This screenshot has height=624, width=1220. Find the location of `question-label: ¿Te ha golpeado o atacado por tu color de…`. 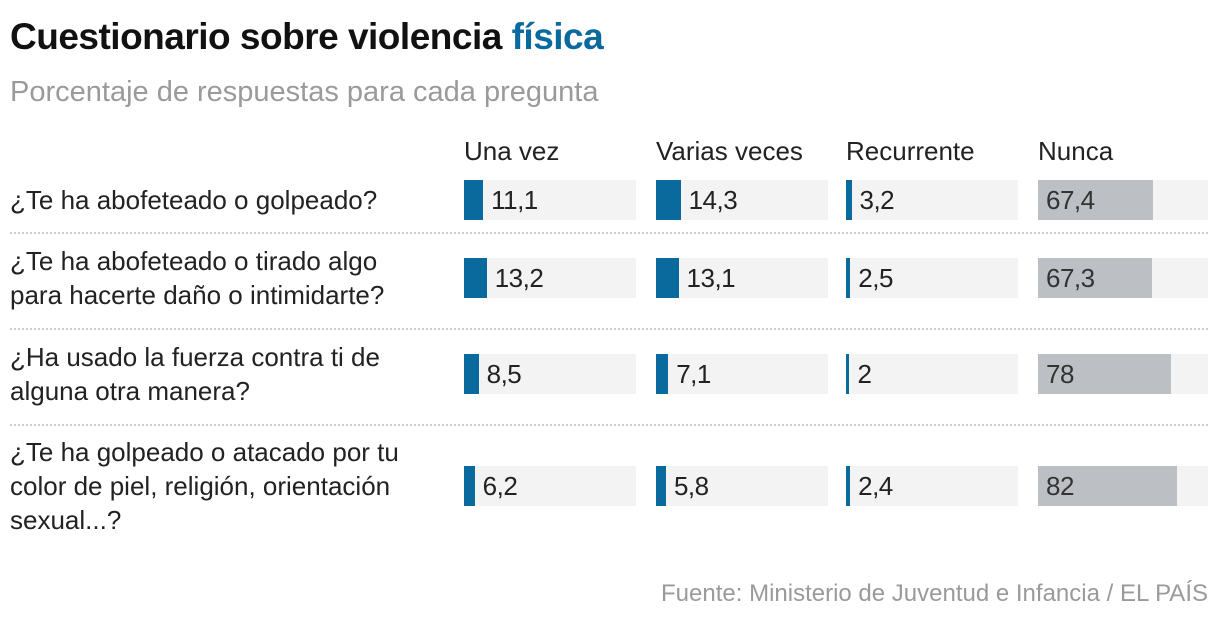

question-label: ¿Te ha golpeado o atacado por tu color de… is located at coordinates (204, 486).